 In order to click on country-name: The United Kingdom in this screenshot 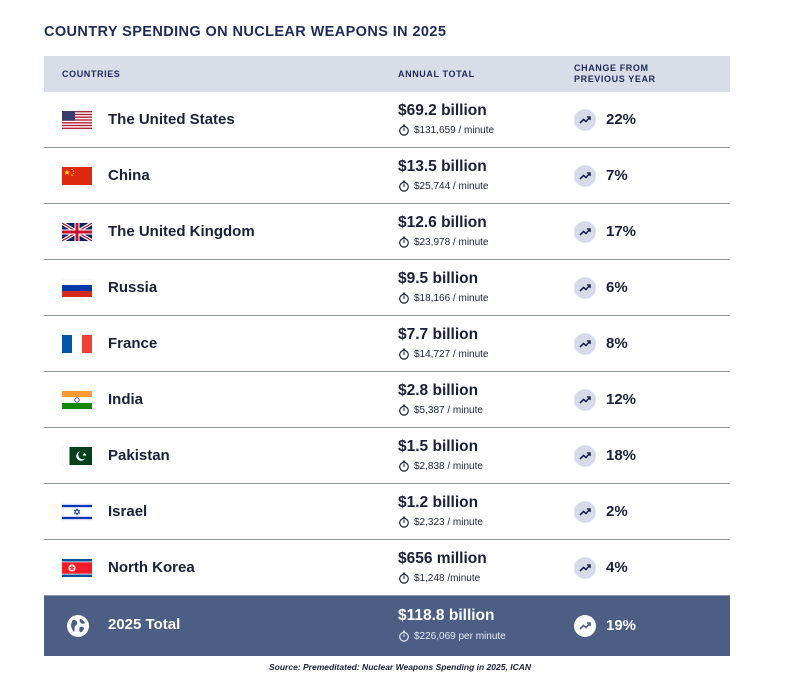, I will do `click(181, 231)`.